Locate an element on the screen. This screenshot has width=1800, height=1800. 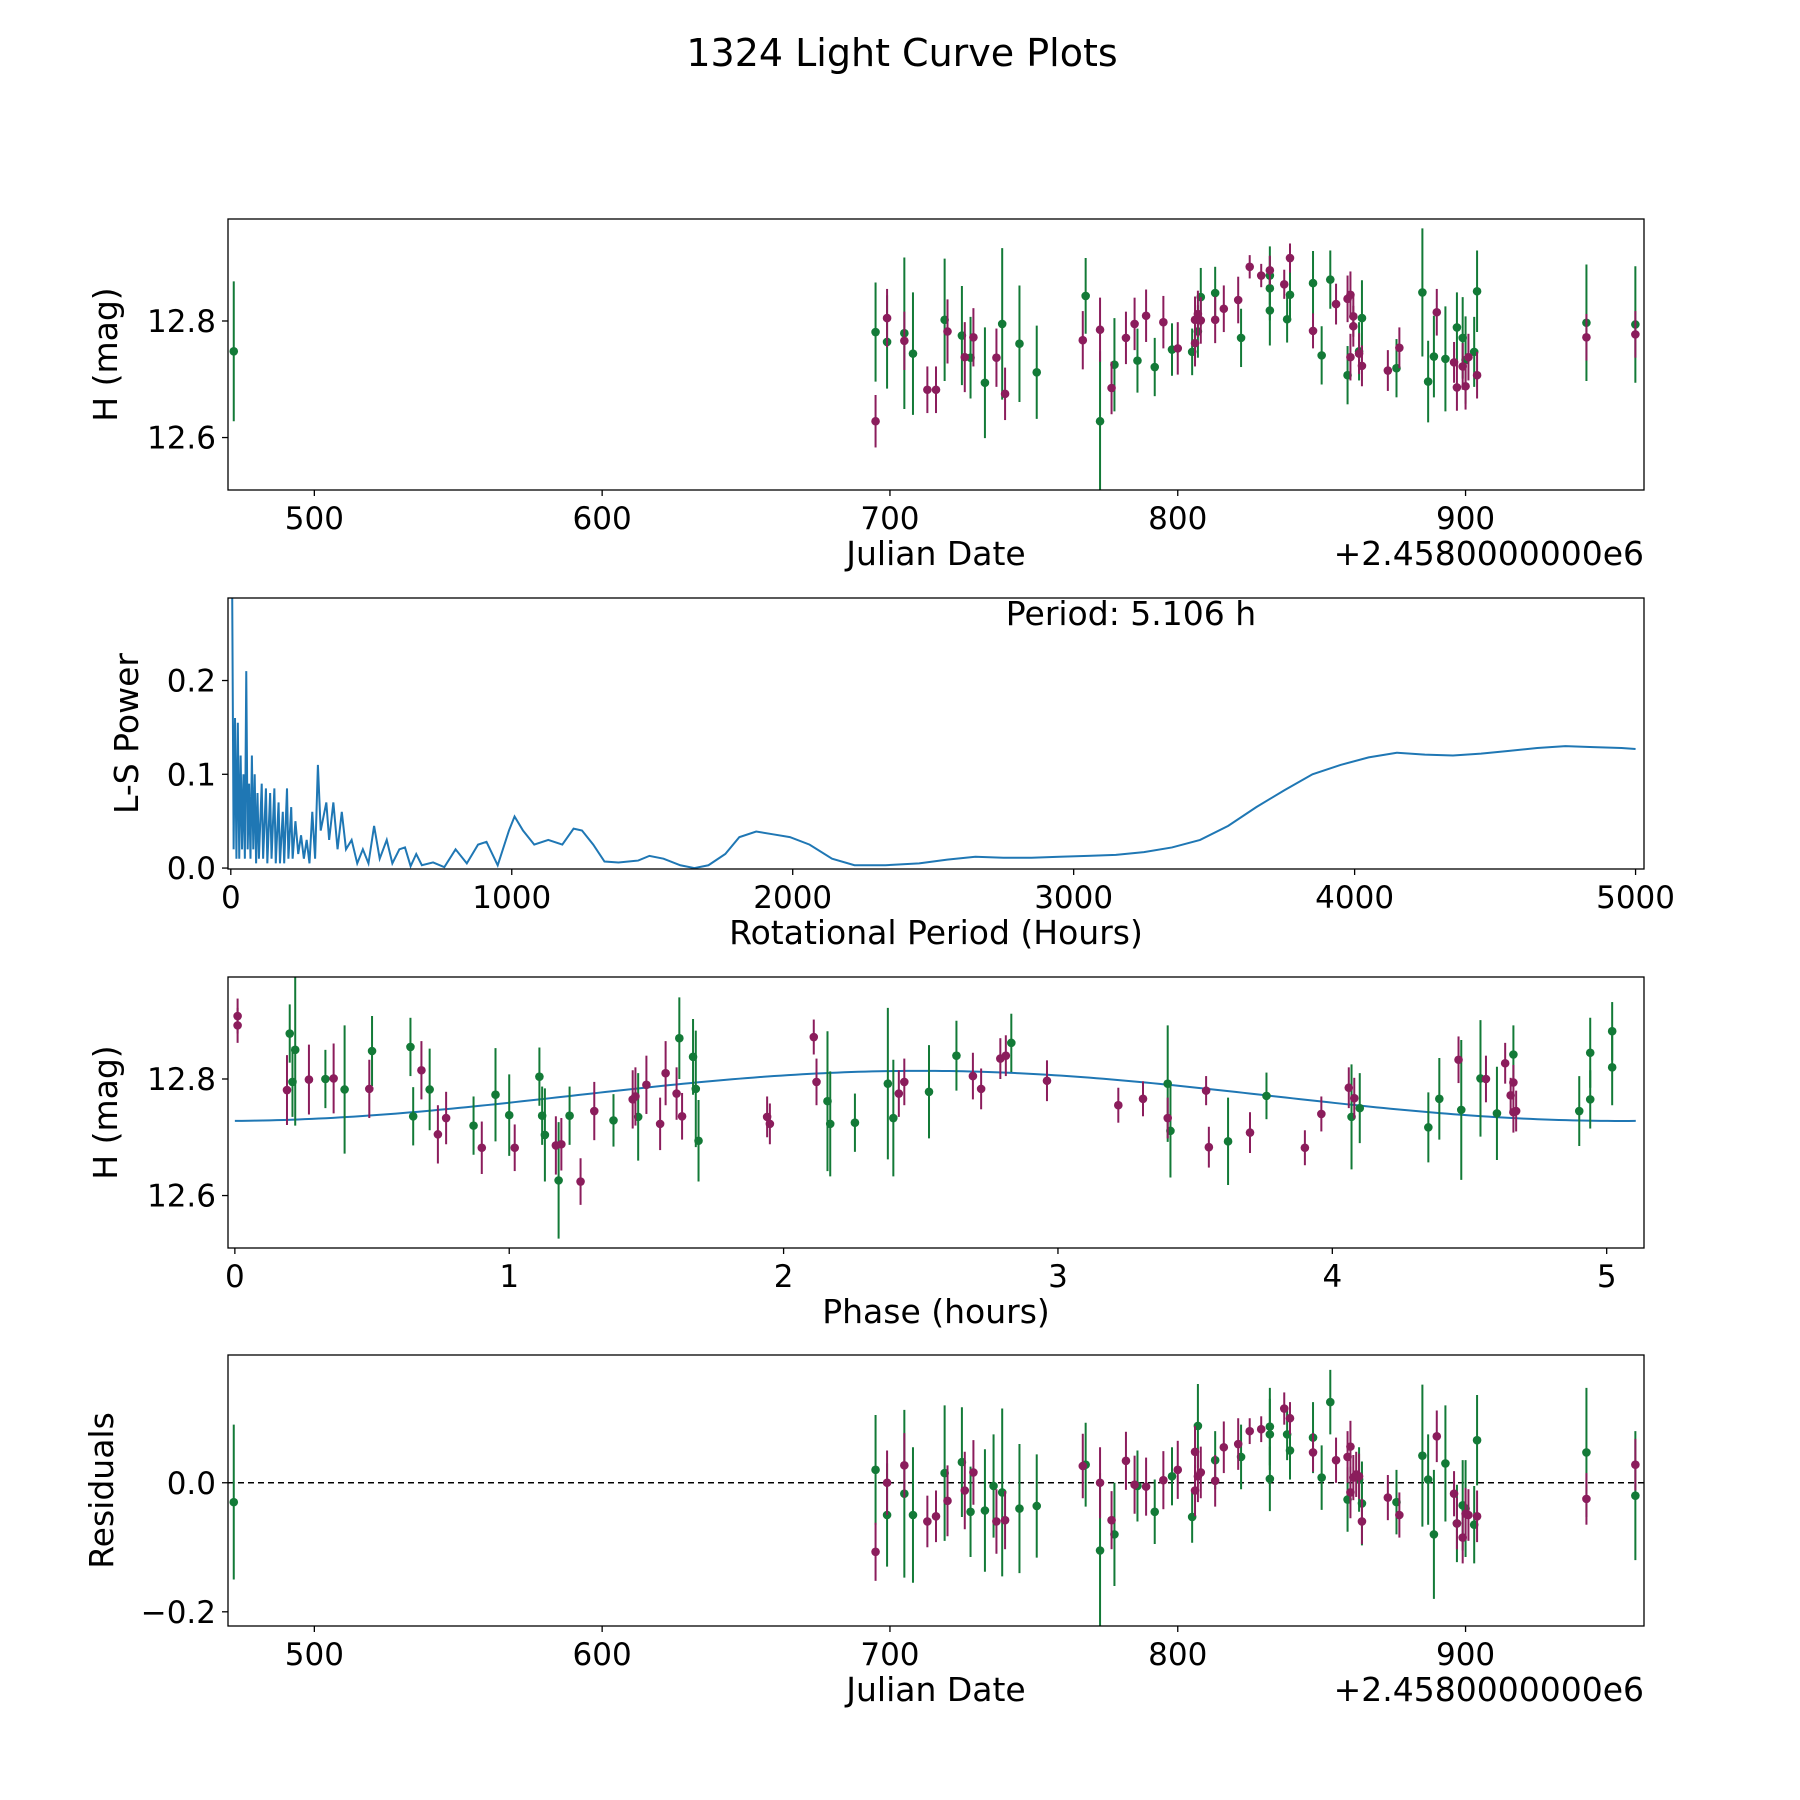
periodogram-plot-area is located at coordinates (933, 733).